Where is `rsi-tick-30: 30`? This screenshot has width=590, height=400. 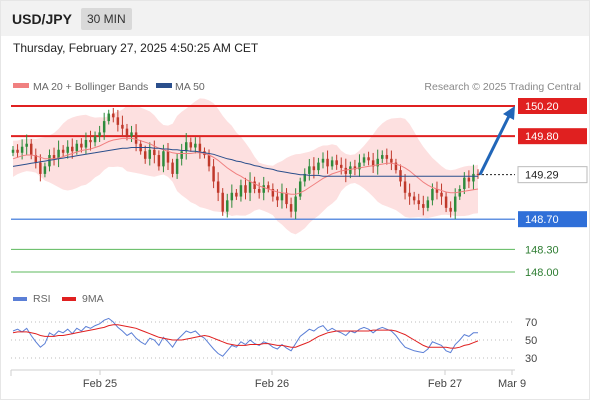 rsi-tick-30: 30 is located at coordinates (531, 359).